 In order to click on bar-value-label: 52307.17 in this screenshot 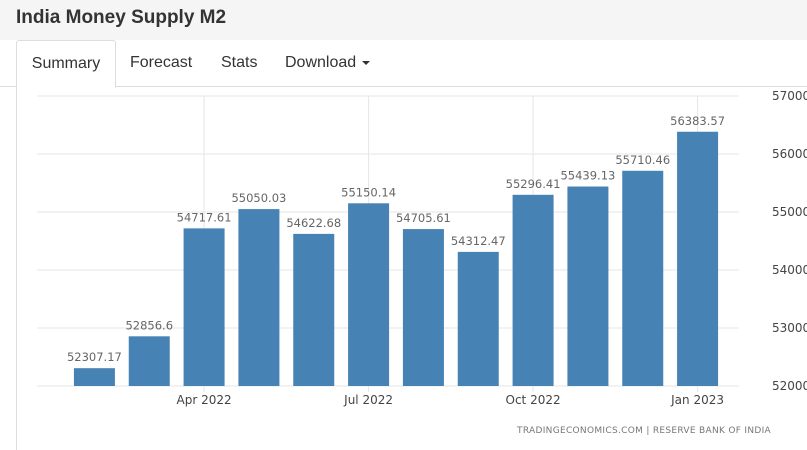, I will do `click(94, 357)`.